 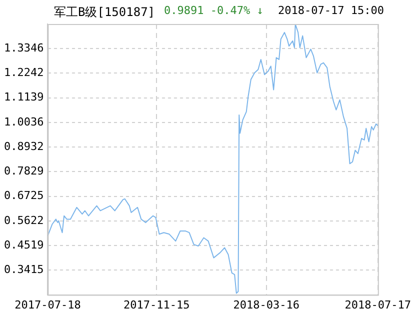 I want to click on x-tick-label: 2017-11-15, so click(x=156, y=305).